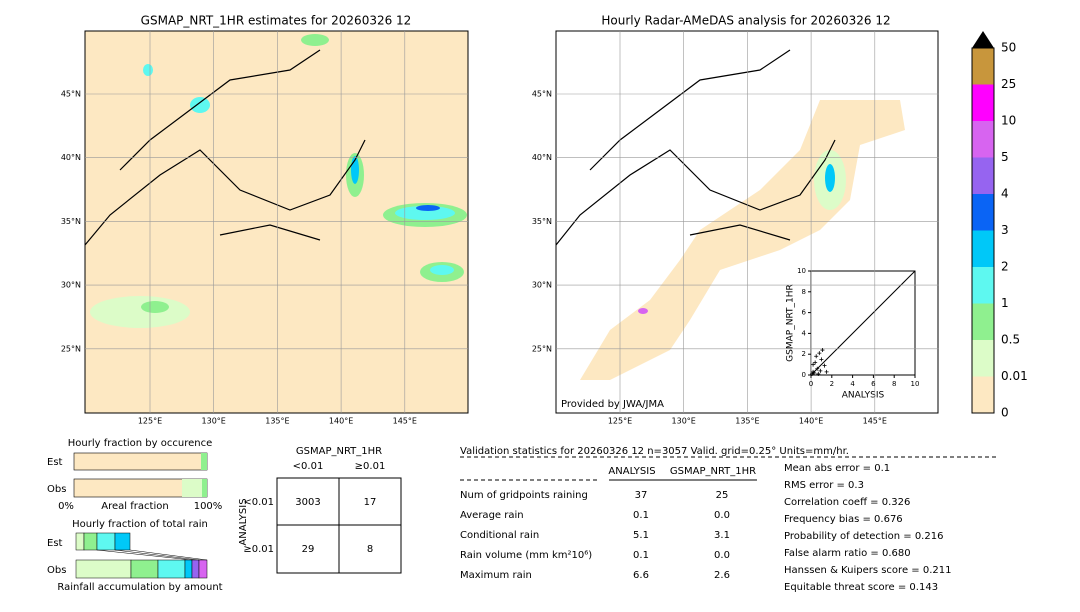 The height and width of the screenshot is (612, 1080). Describe the element at coordinates (308, 549) in the screenshot. I see `cell: 29` at that location.